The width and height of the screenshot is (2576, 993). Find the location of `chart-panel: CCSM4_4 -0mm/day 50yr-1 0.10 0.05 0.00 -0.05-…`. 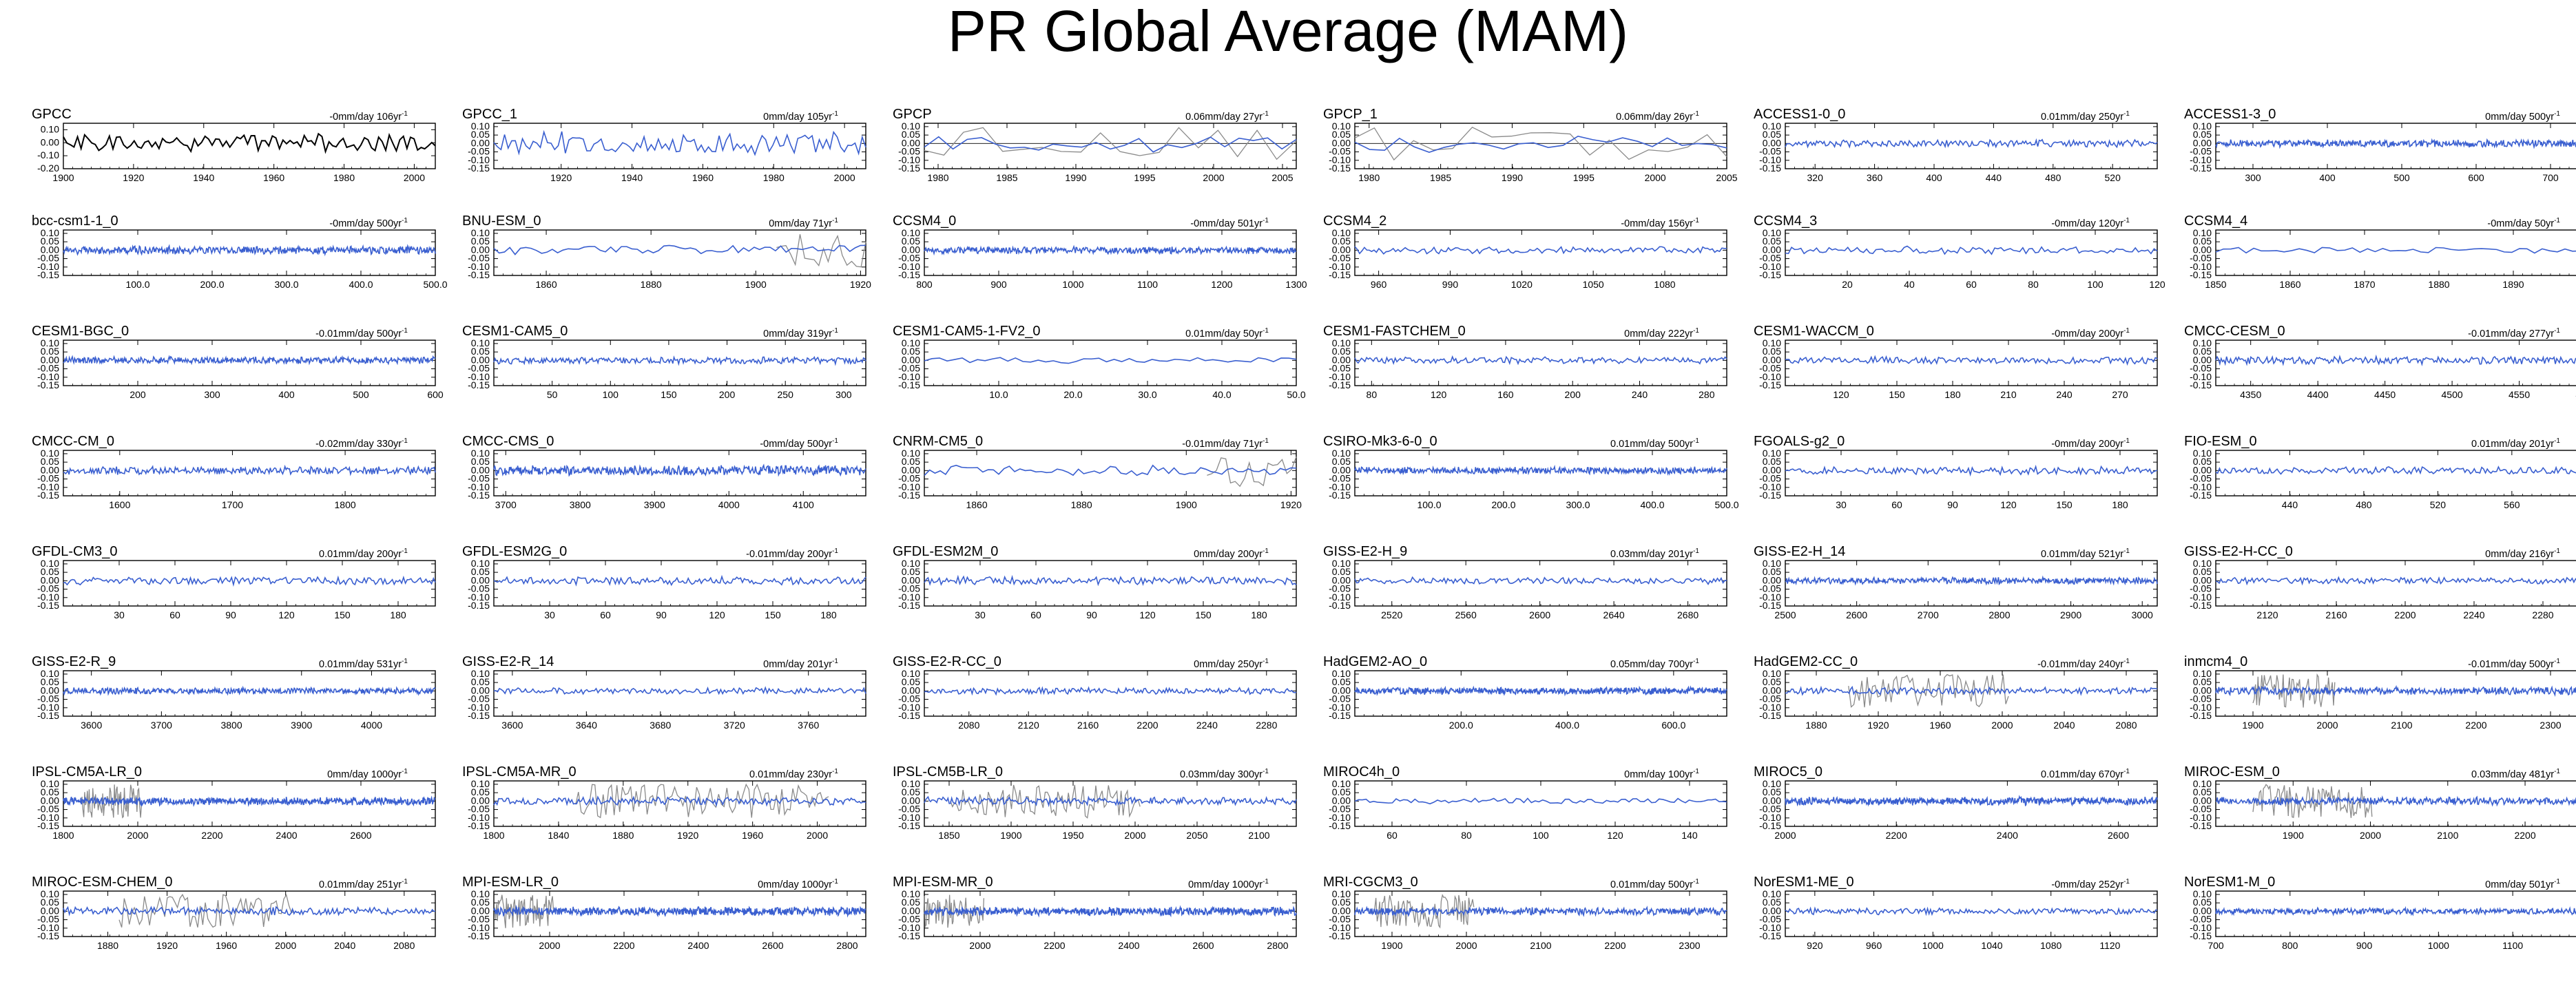

chart-panel: CCSM4_4 -0mm/day 50yr-1 0.10 0.05 0.00 -0.05-… is located at coordinates (2379, 272).